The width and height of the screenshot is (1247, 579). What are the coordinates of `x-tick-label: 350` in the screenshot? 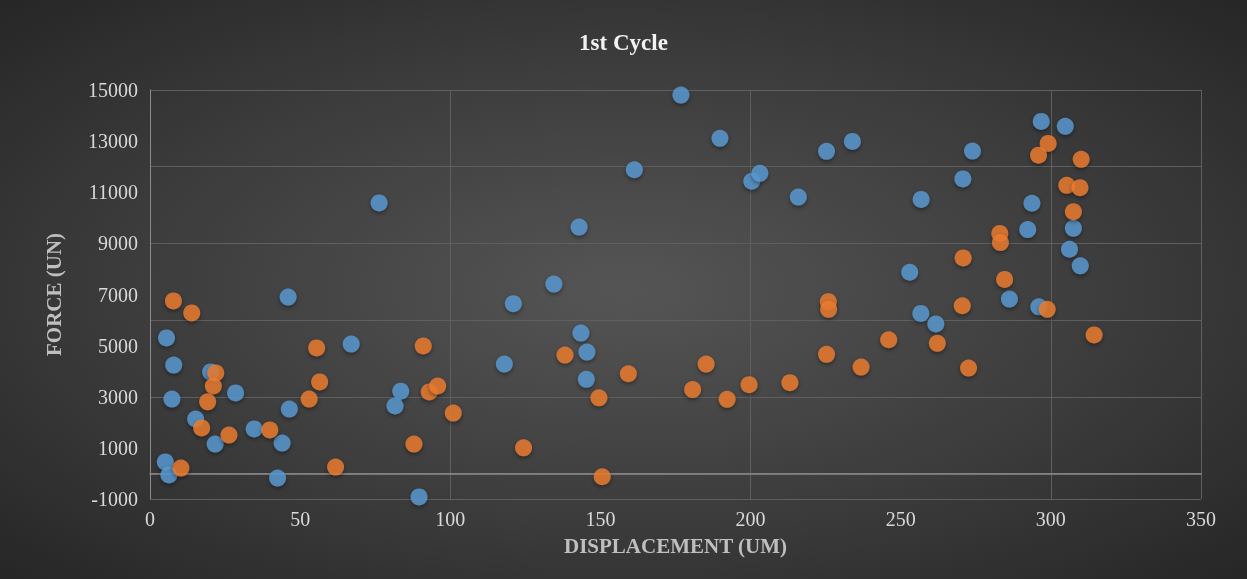 It's located at (1201, 519).